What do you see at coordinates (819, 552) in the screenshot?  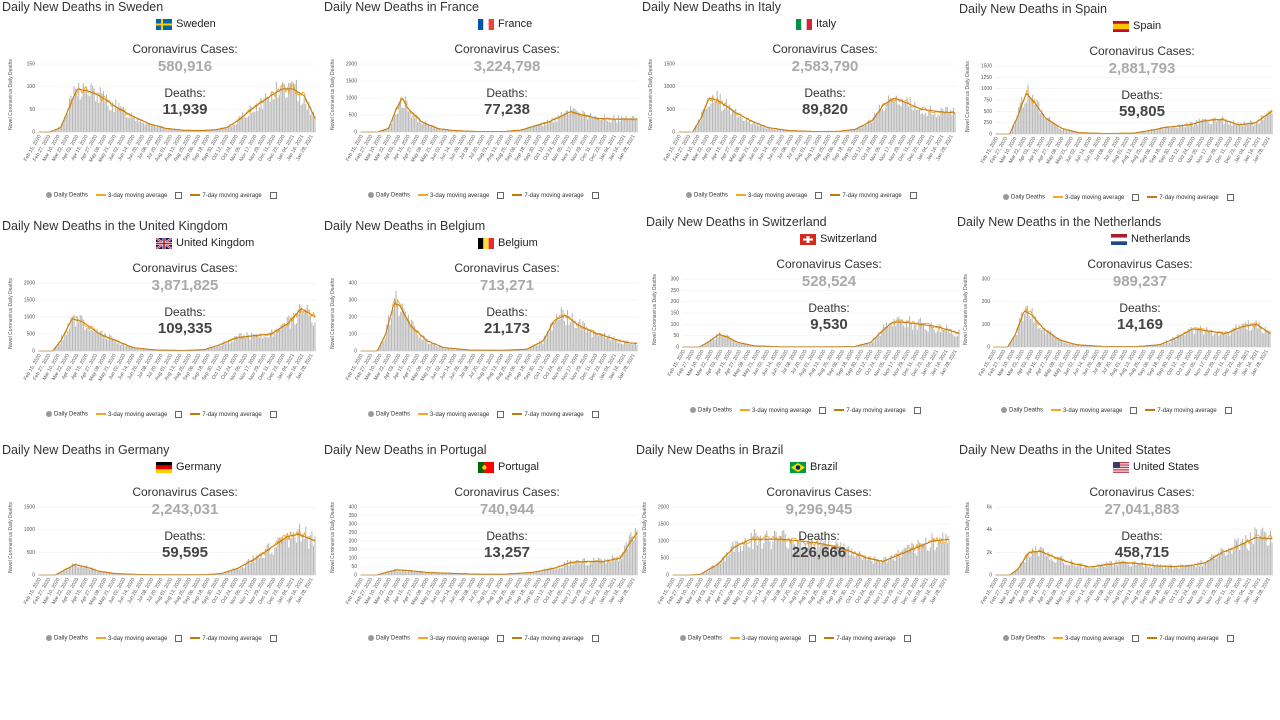 I see `deaths-value: 226,666` at bounding box center [819, 552].